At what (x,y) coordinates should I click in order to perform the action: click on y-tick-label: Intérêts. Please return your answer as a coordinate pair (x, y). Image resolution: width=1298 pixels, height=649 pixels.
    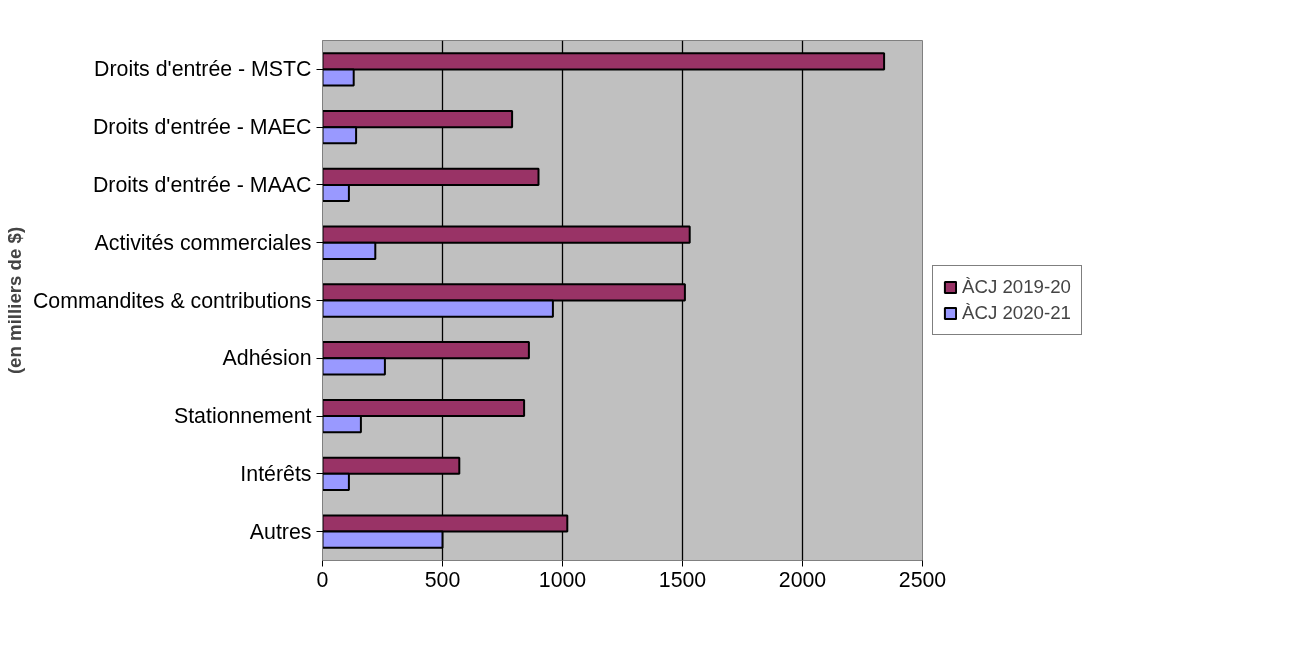
    Looking at the image, I should click on (276, 473).